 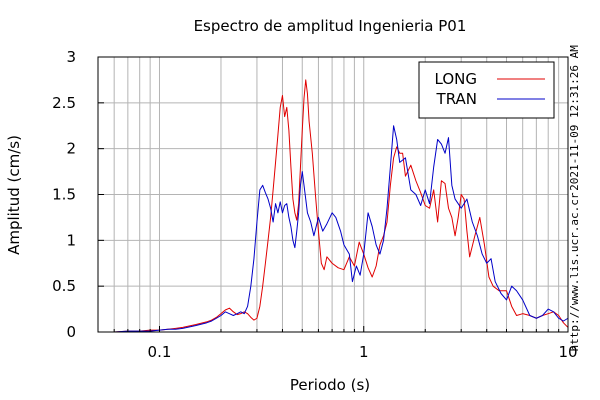 I want to click on legend-box, so click(x=486, y=90).